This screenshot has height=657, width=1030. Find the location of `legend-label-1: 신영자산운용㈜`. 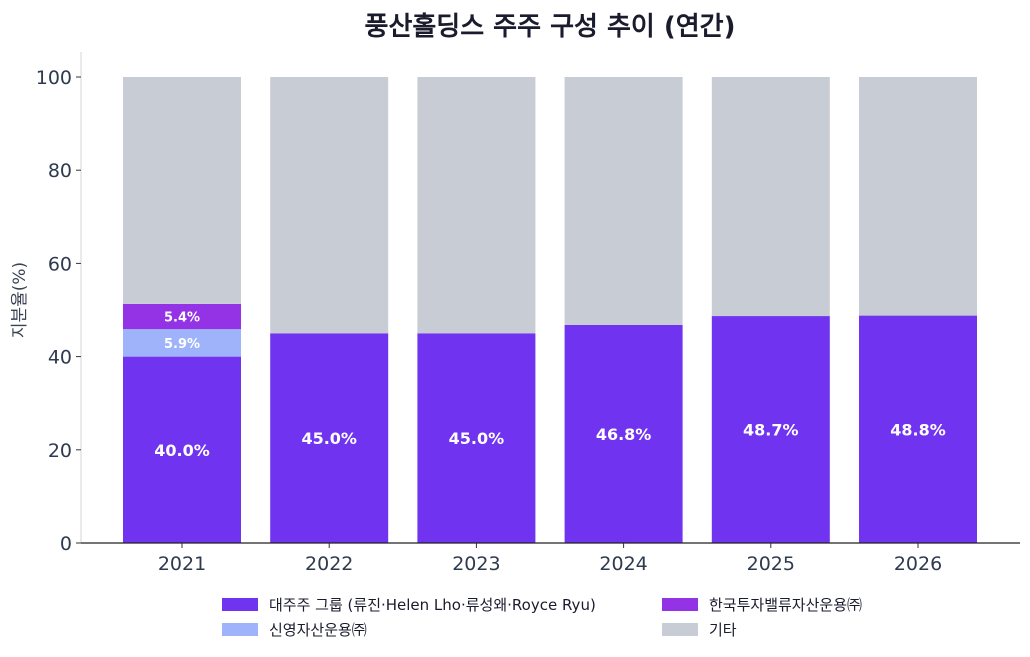

legend-label-1: 신영자산운용㈜ is located at coordinates (318, 630).